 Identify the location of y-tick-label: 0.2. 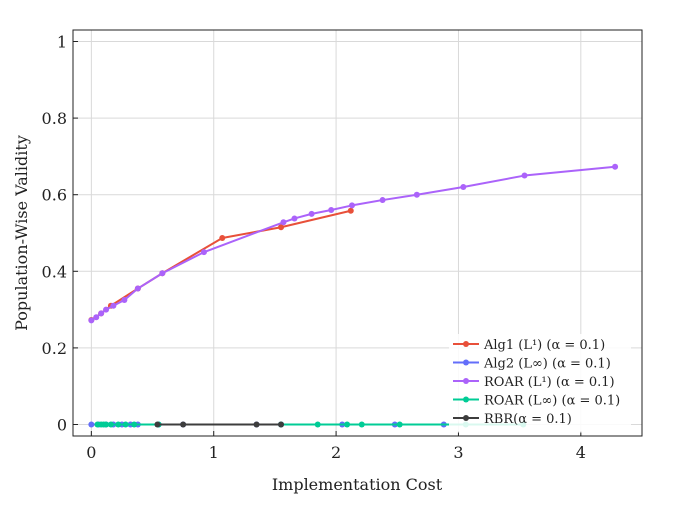
(54, 348).